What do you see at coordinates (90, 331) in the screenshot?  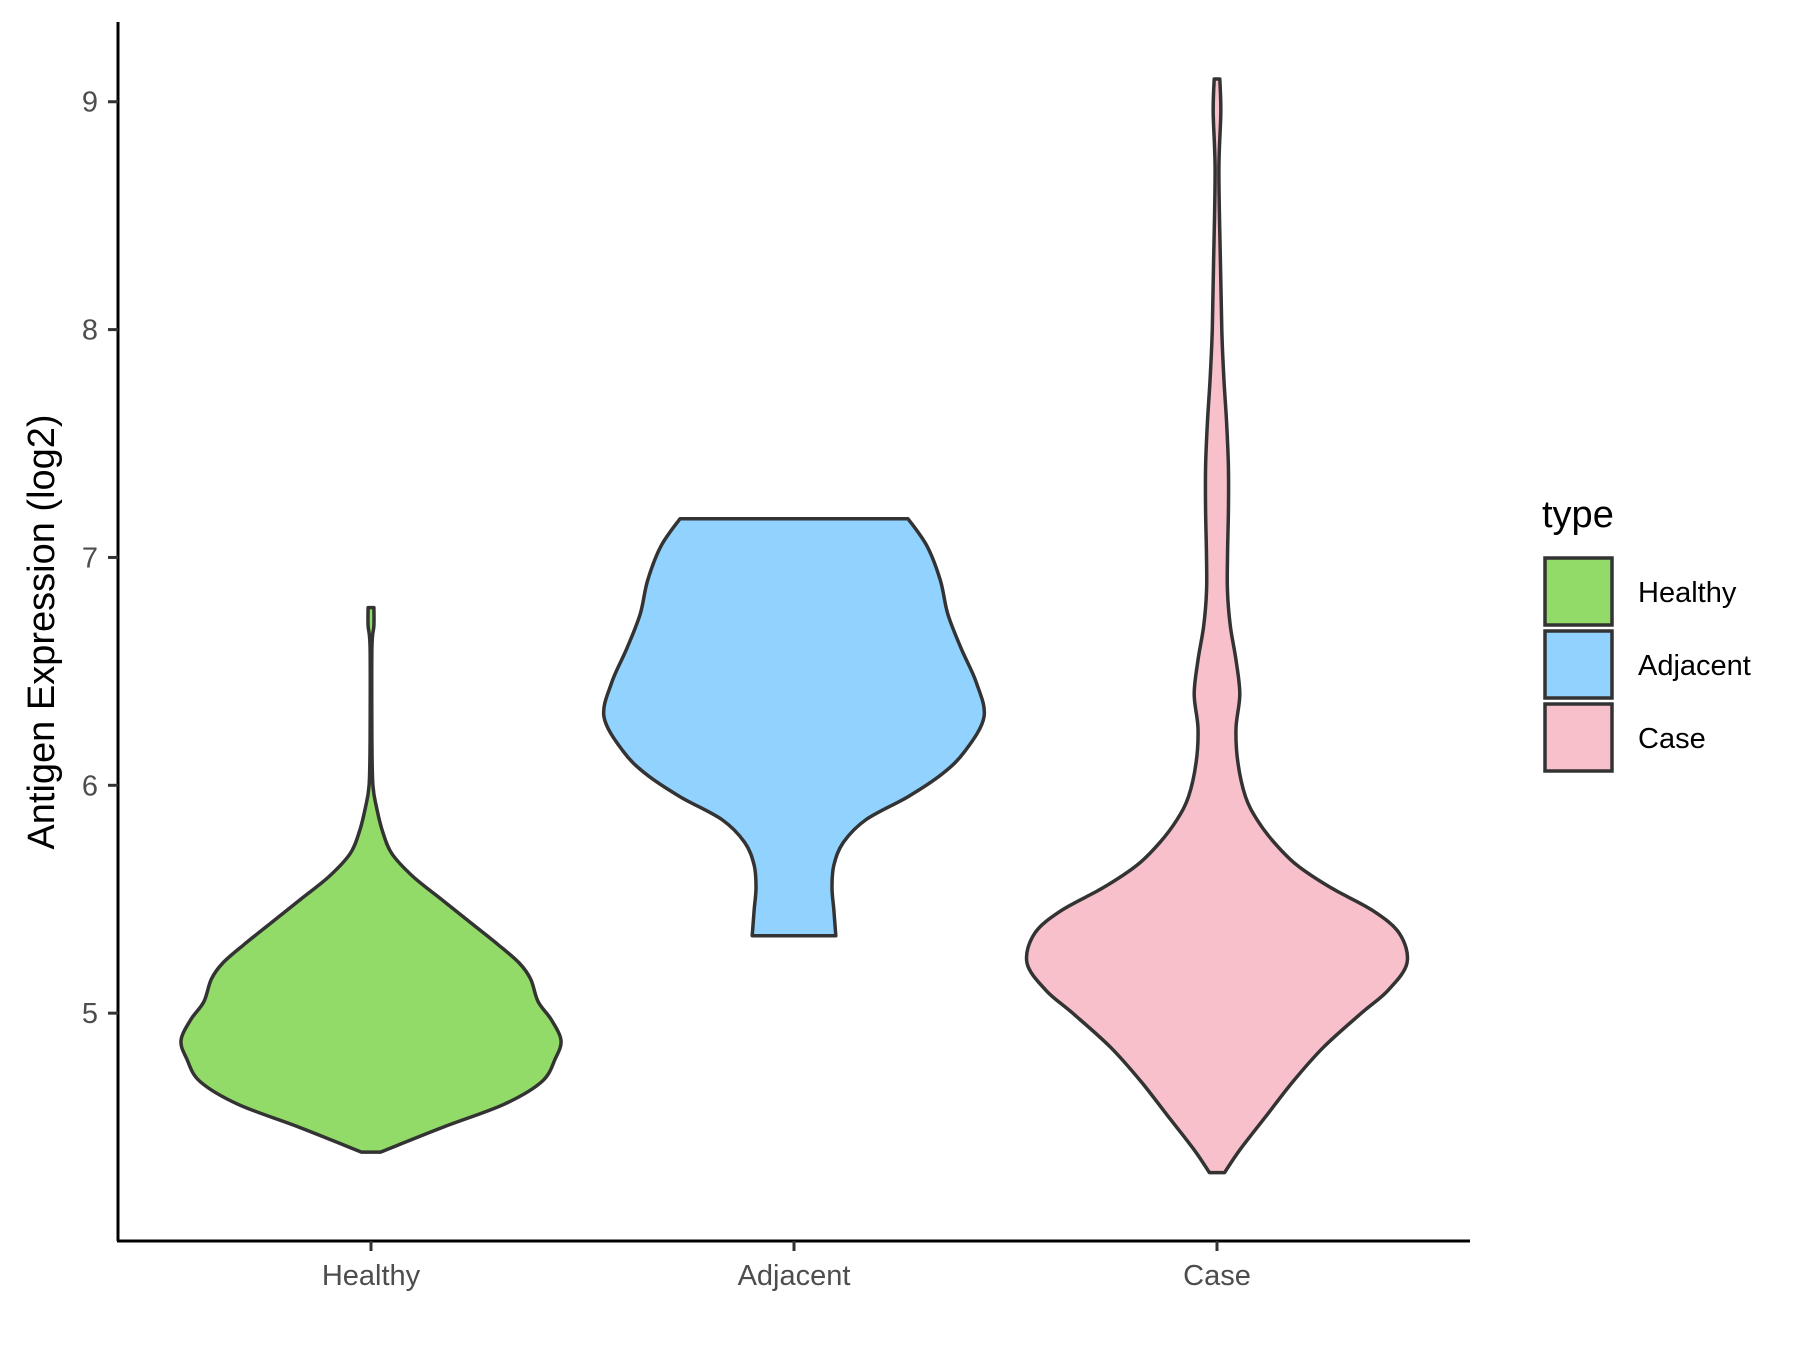 I see `y-tick-label: 8` at bounding box center [90, 331].